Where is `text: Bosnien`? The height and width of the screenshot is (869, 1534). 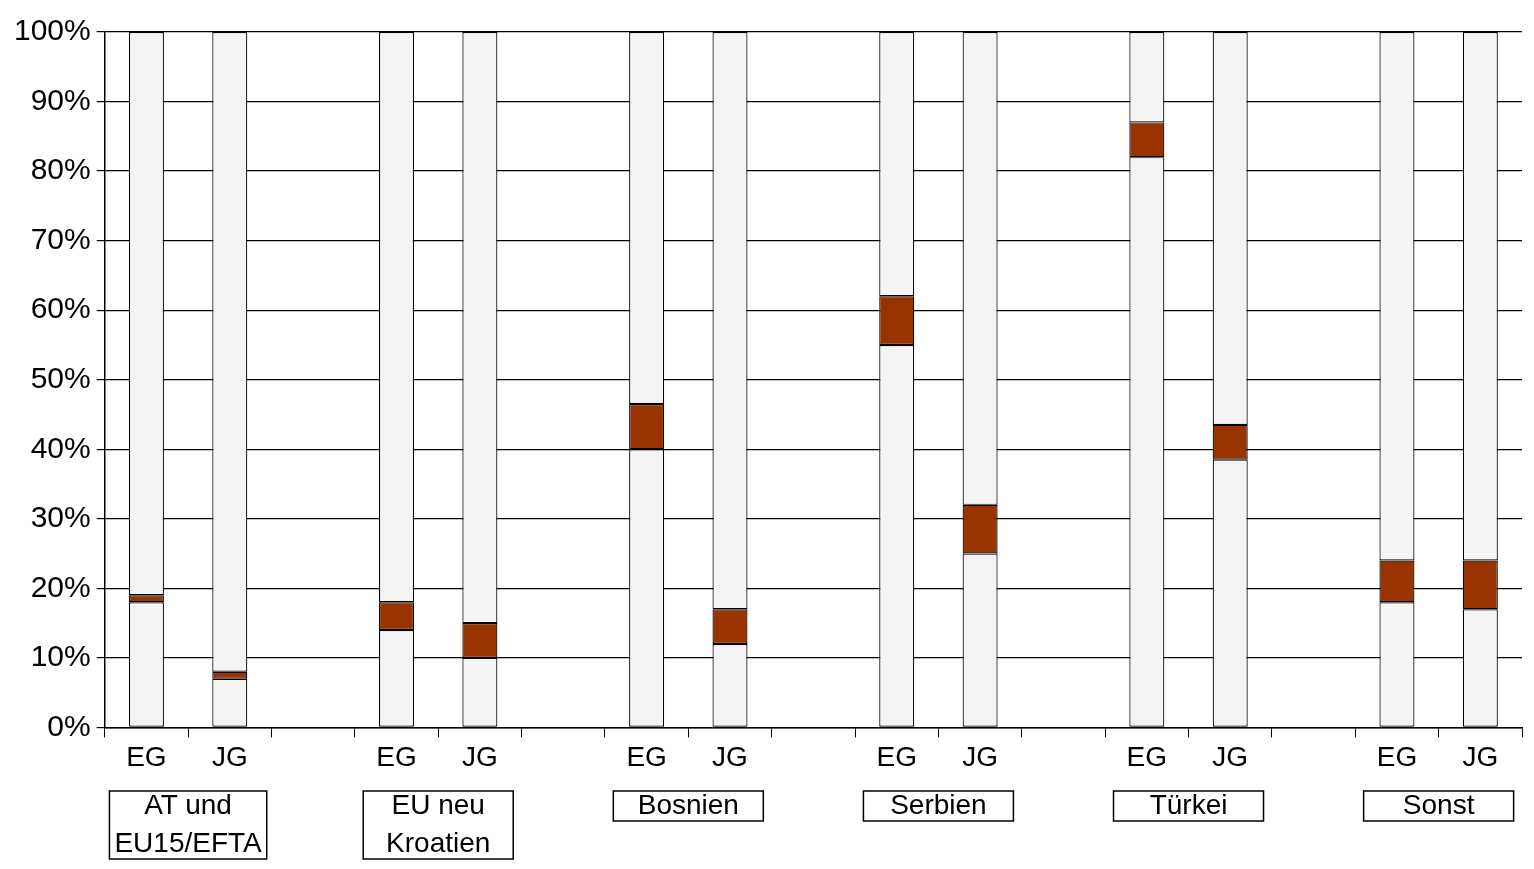 text: Bosnien is located at coordinates (688, 804).